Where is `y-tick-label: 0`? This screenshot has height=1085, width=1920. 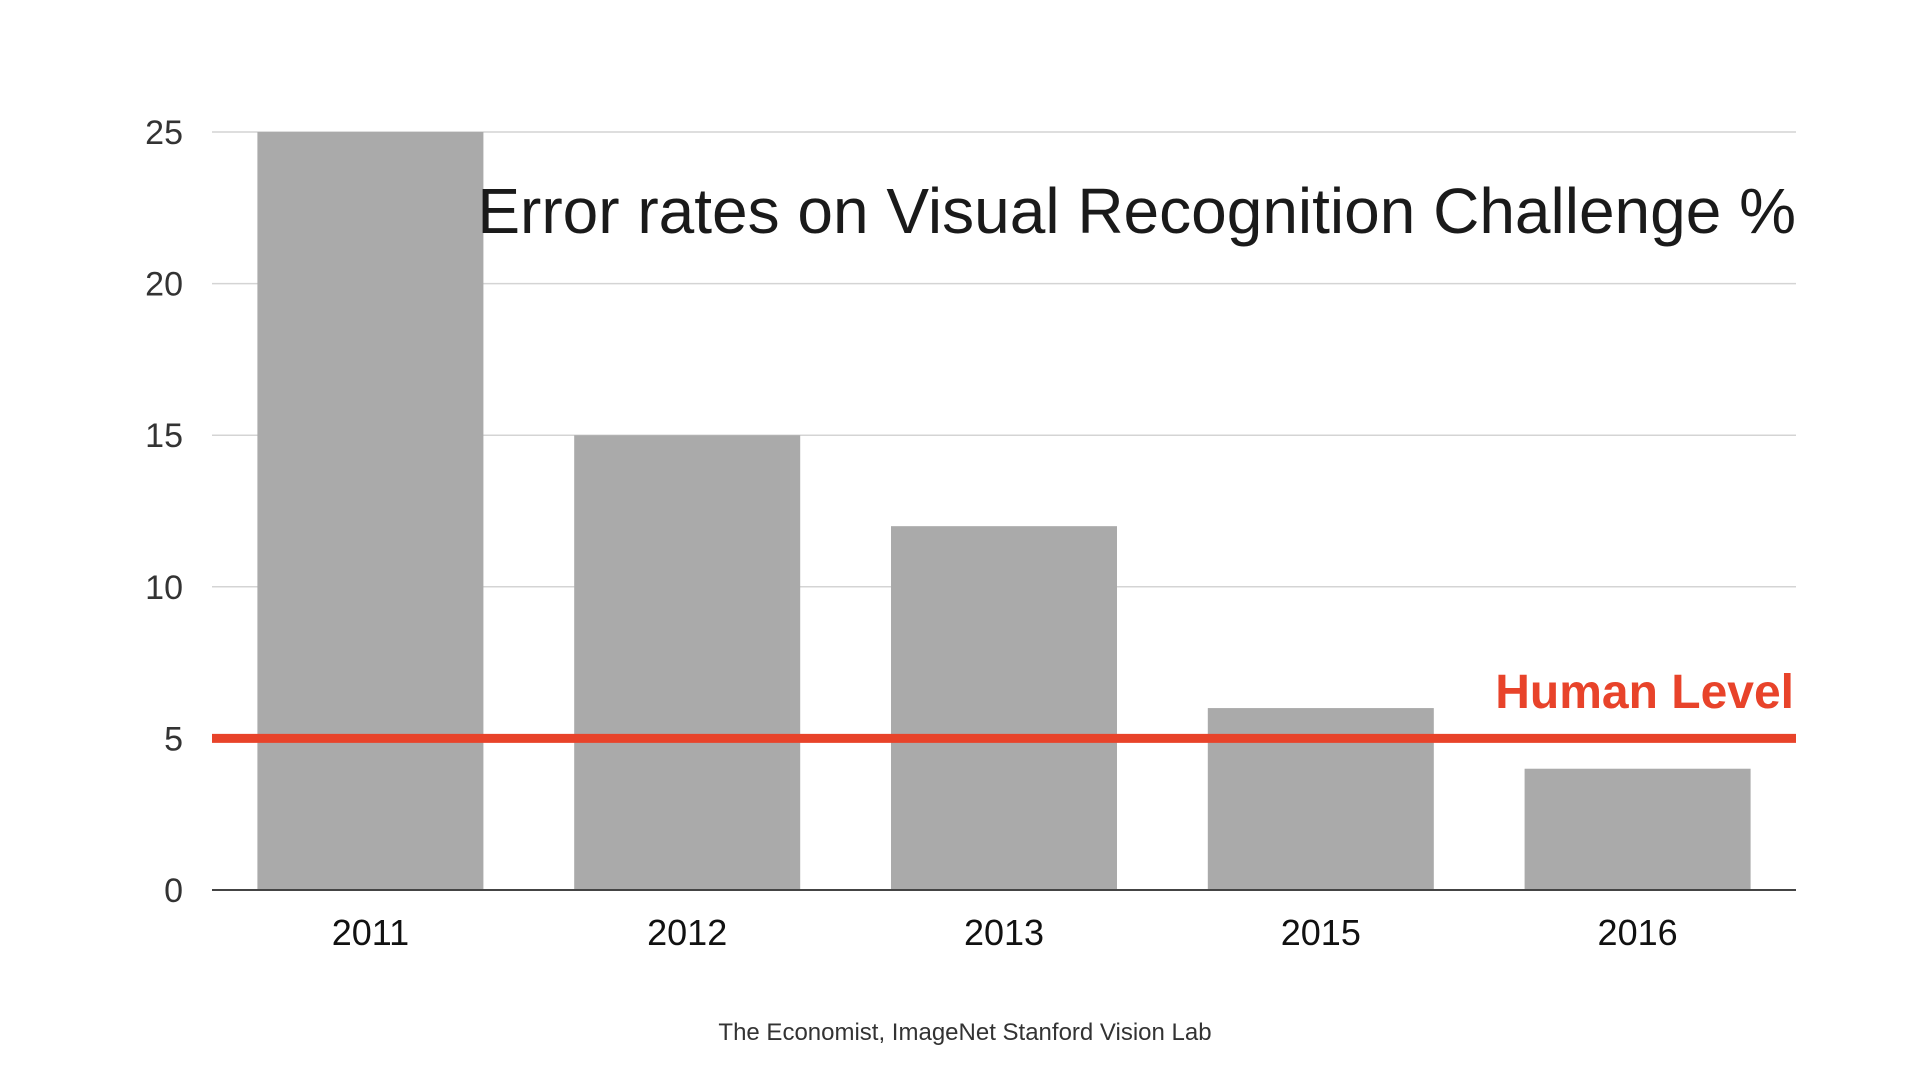 y-tick-label: 0 is located at coordinates (173, 891).